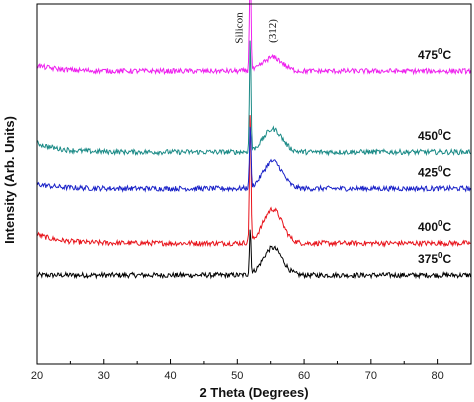 The height and width of the screenshot is (402, 474). I want to click on x-tick-label: 30, so click(104, 376).